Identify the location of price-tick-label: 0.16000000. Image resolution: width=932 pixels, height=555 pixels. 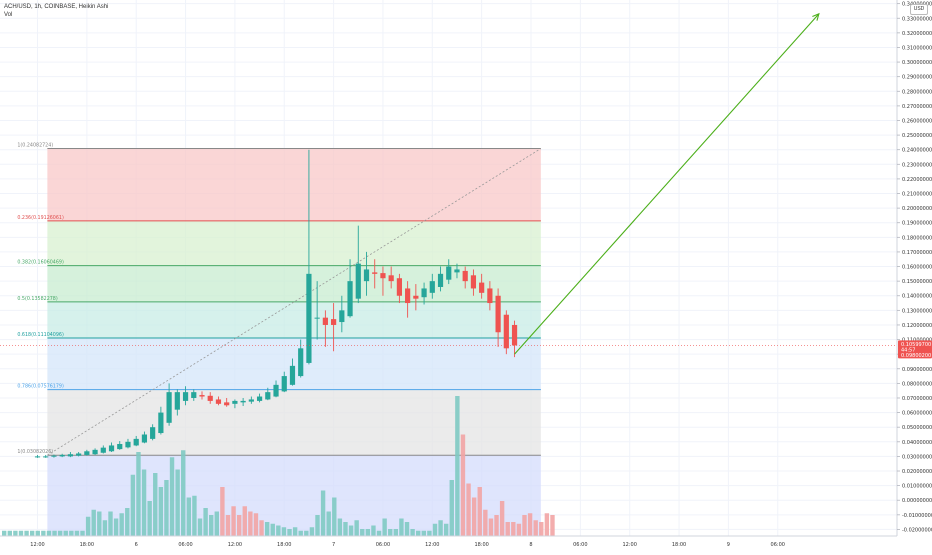
(917, 268).